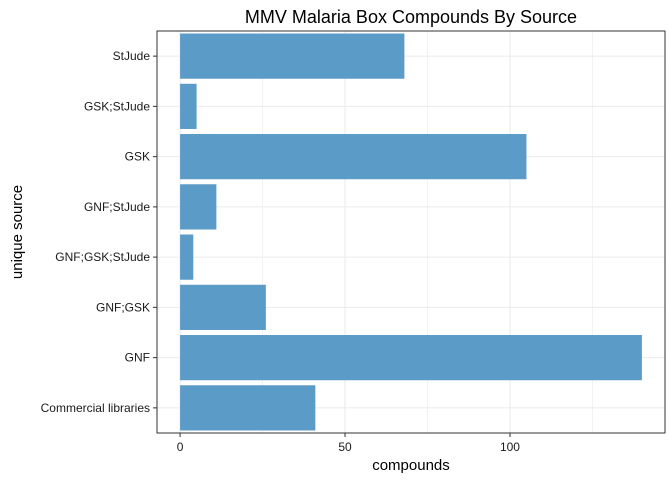  I want to click on y-tick-label: GNF;StJude, so click(117, 207).